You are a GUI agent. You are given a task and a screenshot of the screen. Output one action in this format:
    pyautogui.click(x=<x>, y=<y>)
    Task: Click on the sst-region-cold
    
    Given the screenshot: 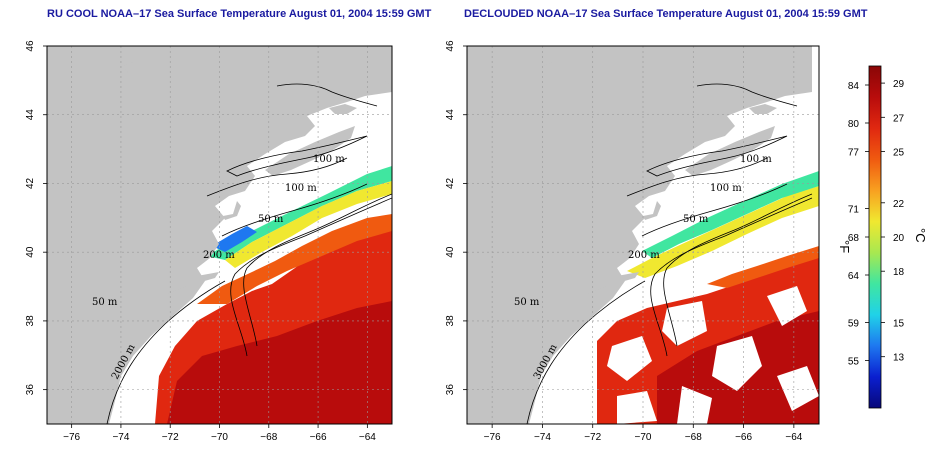 What is the action you would take?
    pyautogui.click(x=234, y=239)
    